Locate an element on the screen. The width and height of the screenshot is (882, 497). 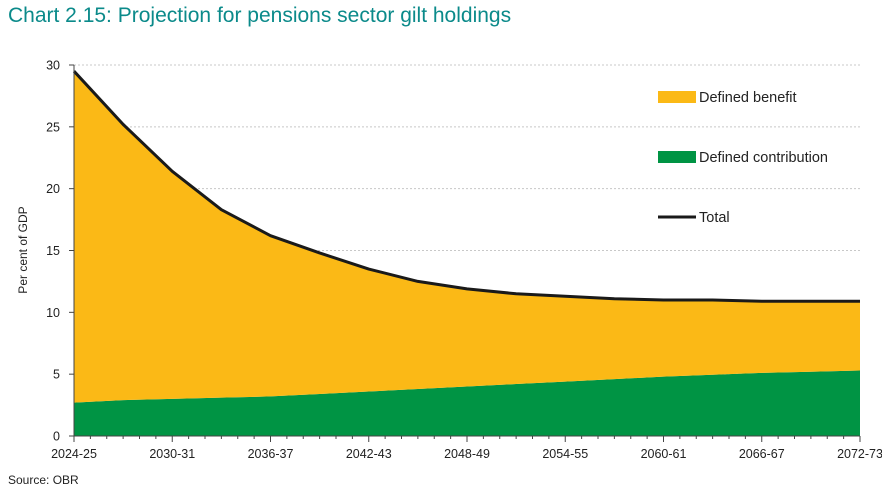
legend-swatch-defined-contribution is located at coordinates (677, 157).